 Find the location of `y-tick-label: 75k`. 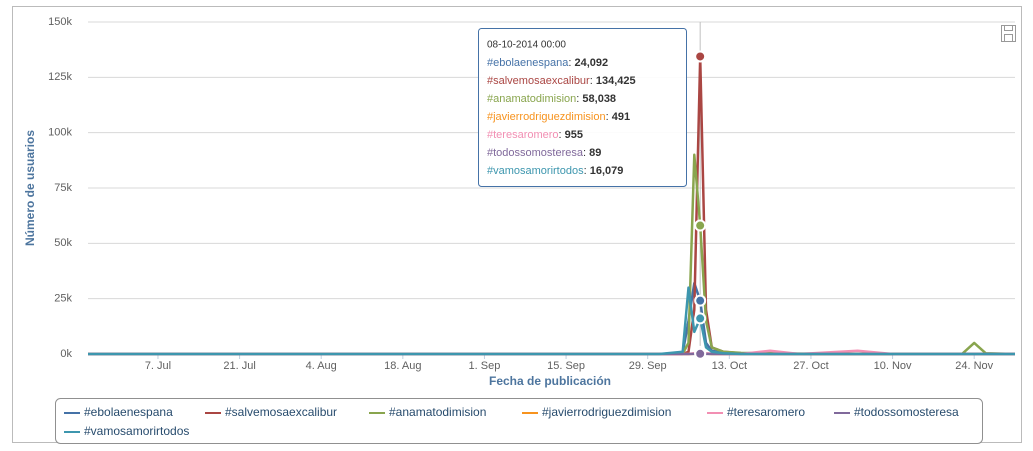

y-tick-label: 75k is located at coordinates (63, 188).